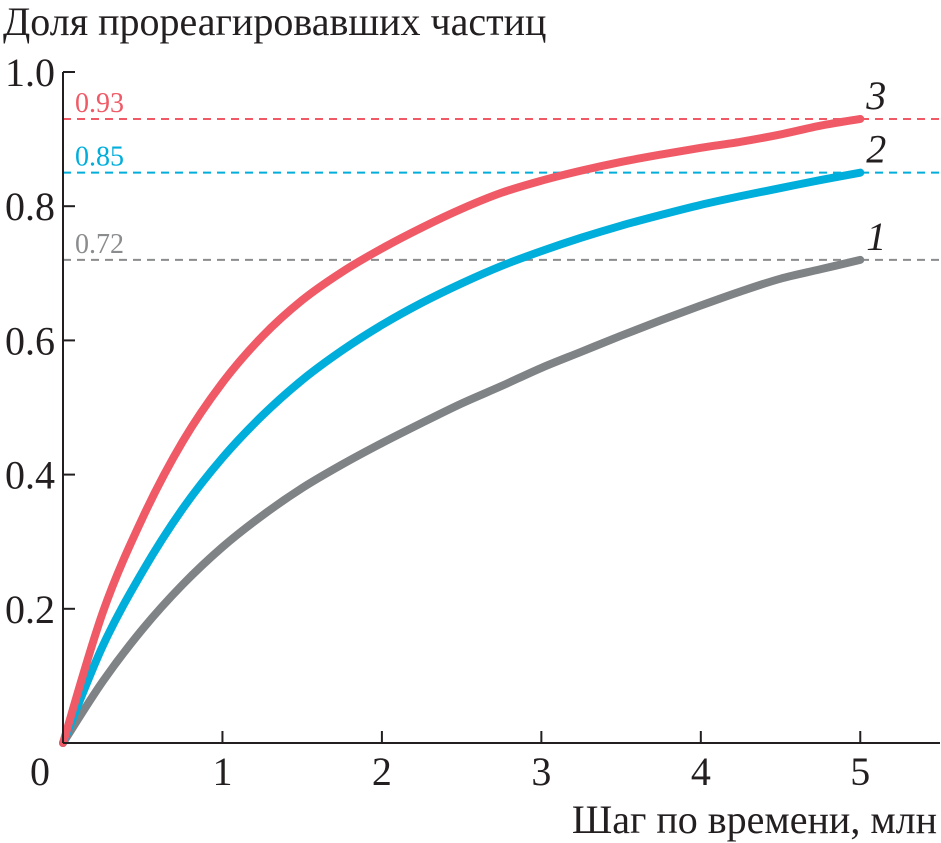 The width and height of the screenshot is (941, 843). Describe the element at coordinates (30, 609) in the screenshot. I see `y-tick-label: 0.2` at that location.